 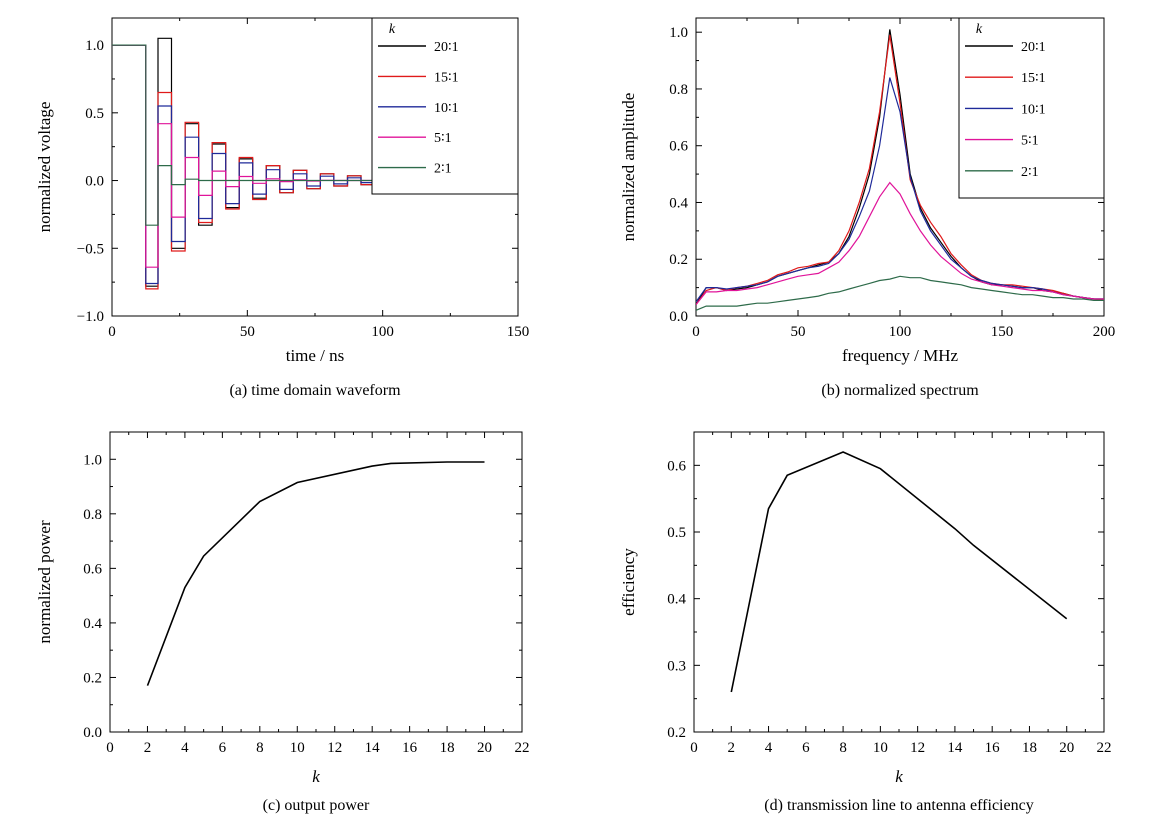 What do you see at coordinates (315, 355) in the screenshot?
I see `x-axis-label: time / ns` at bounding box center [315, 355].